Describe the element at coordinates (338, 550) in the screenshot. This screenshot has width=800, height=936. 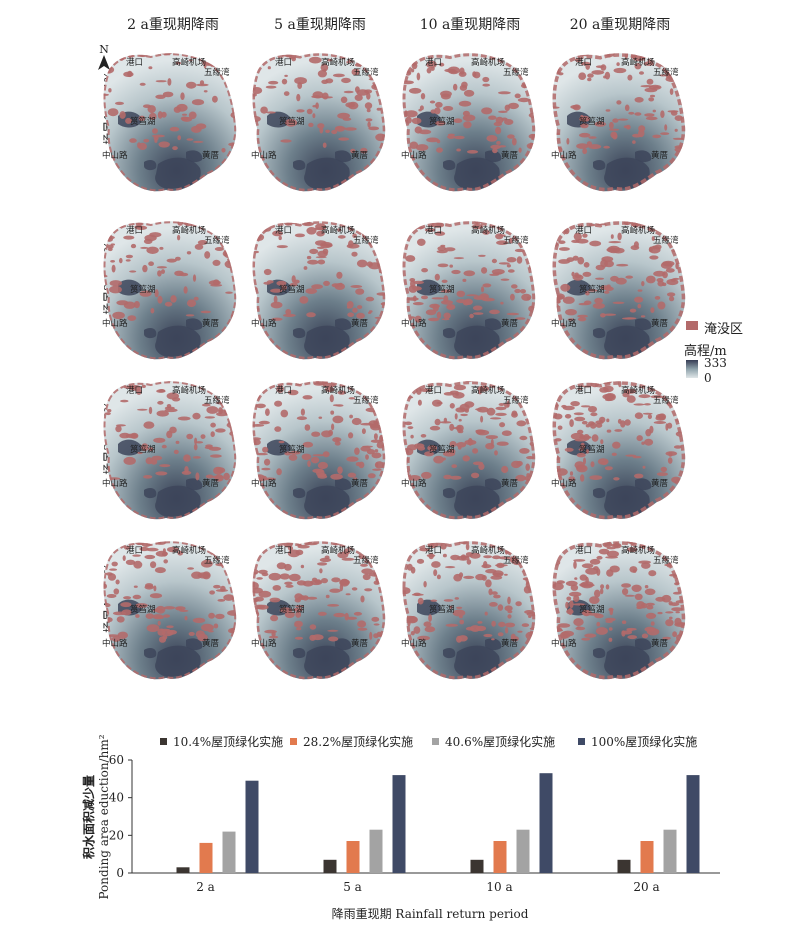
I see `place-label-airport: 高崎机场` at that location.